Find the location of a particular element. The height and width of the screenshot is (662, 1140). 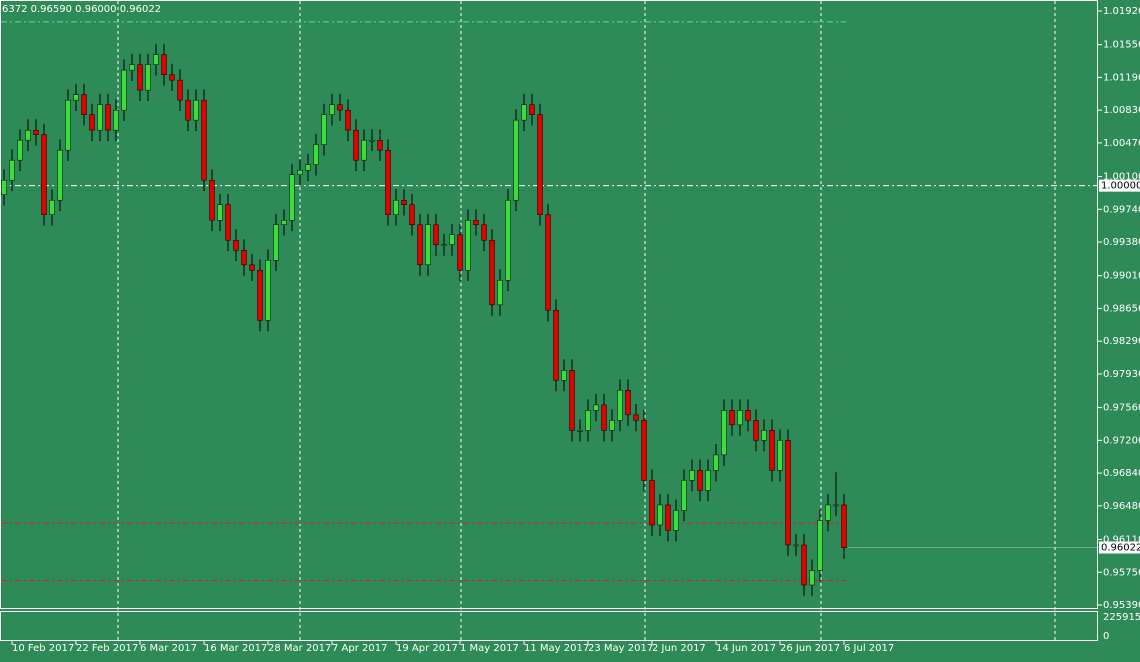

y-tick-label: 0.95390 is located at coordinates (1121, 605).